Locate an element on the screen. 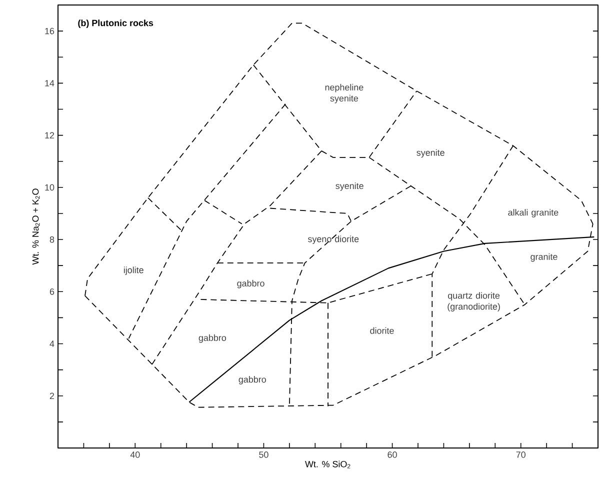  x-tick-label: 60 is located at coordinates (392, 455).